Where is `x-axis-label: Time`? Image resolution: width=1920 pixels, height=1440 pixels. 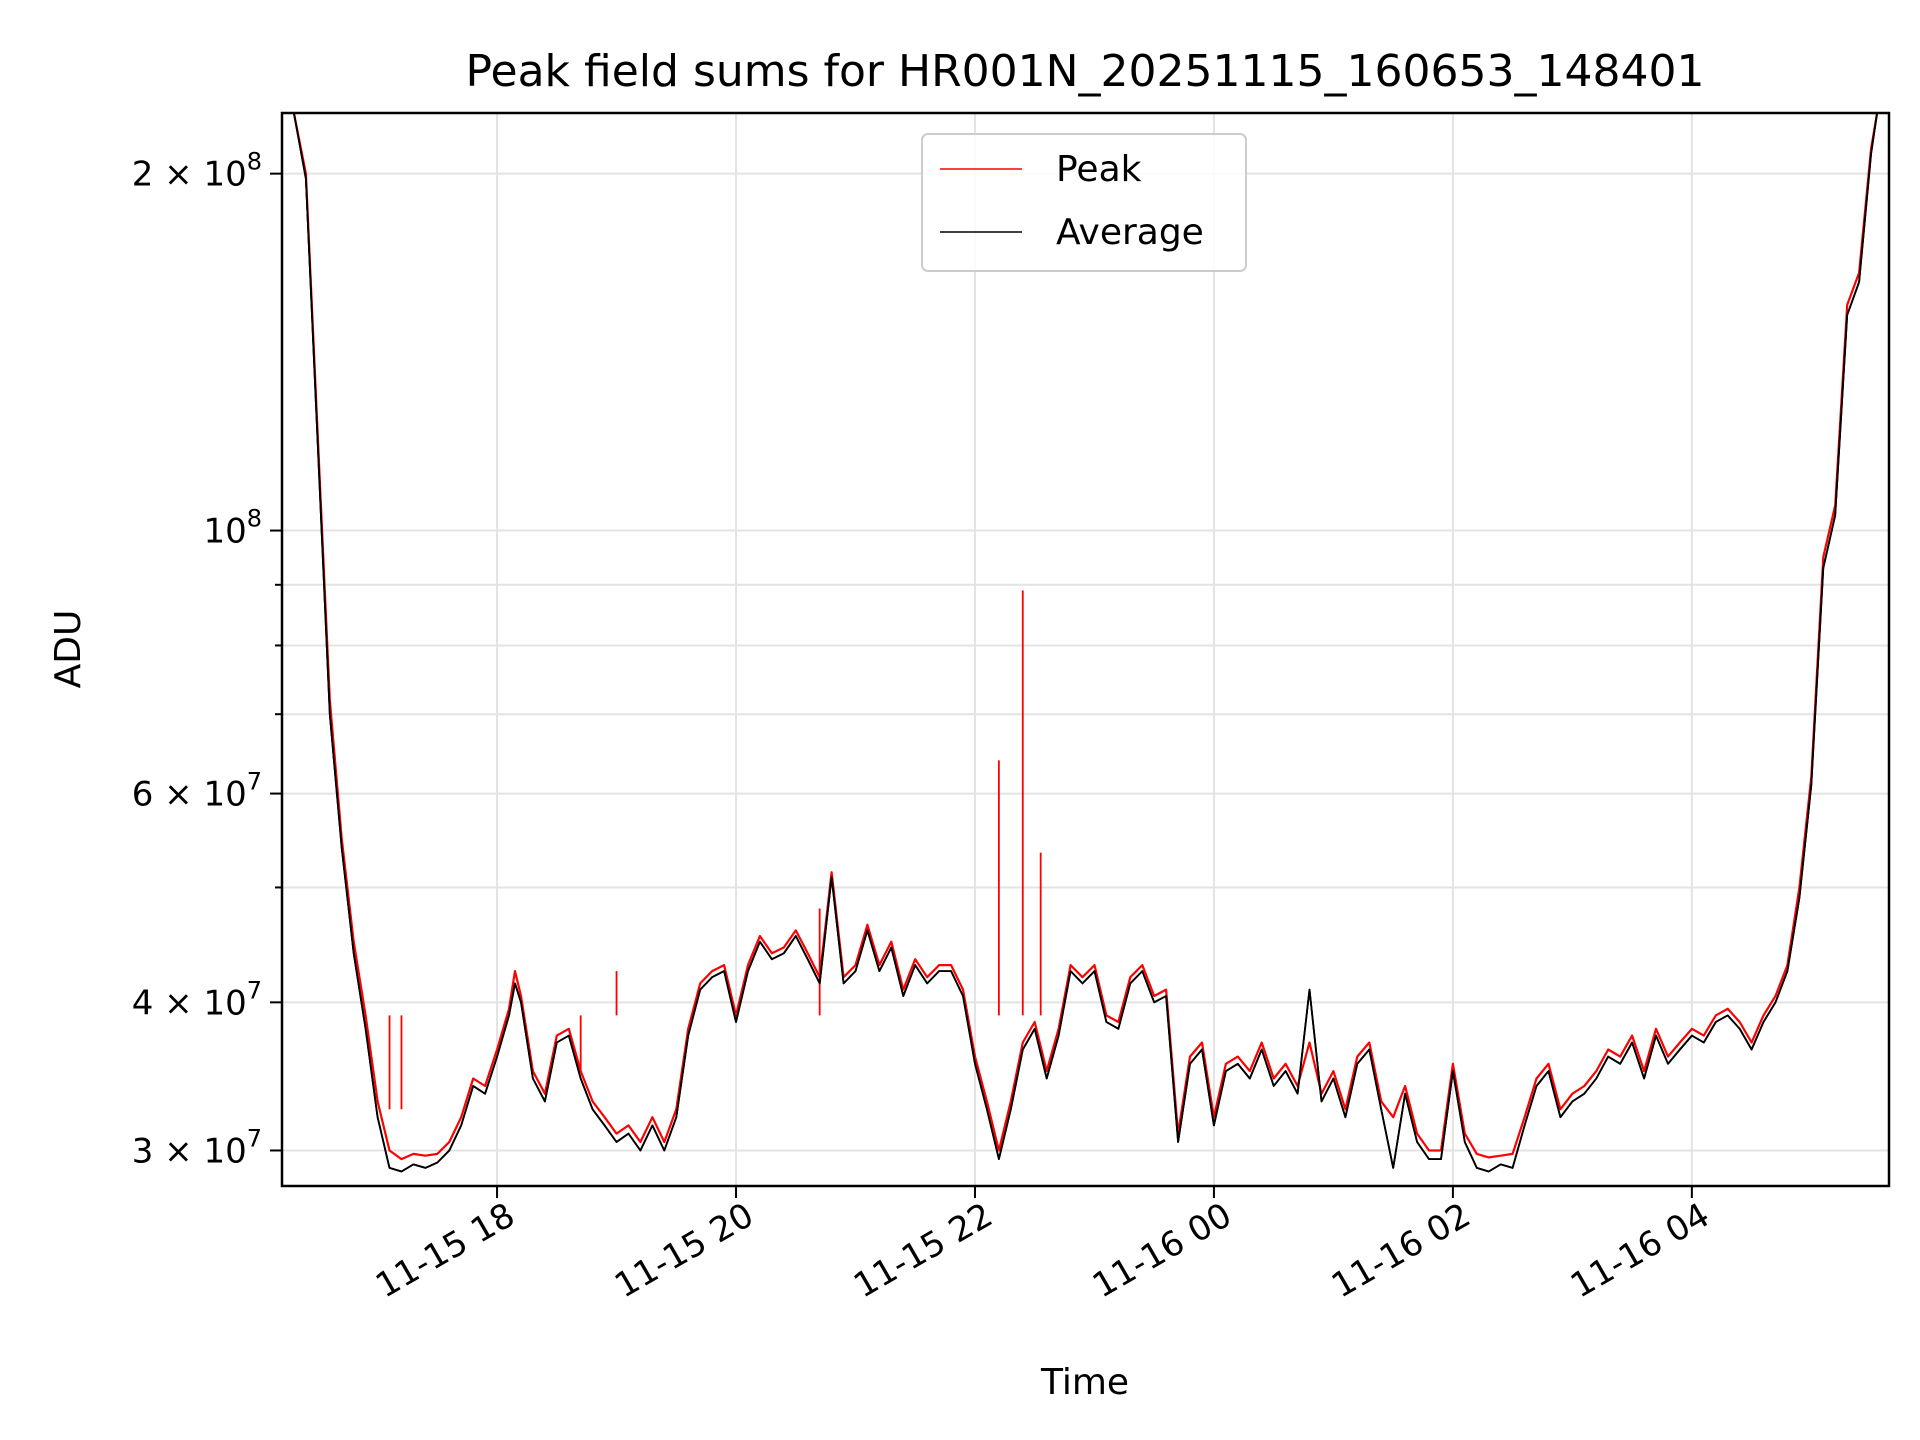
x-axis-label: Time is located at coordinates (1084, 1382).